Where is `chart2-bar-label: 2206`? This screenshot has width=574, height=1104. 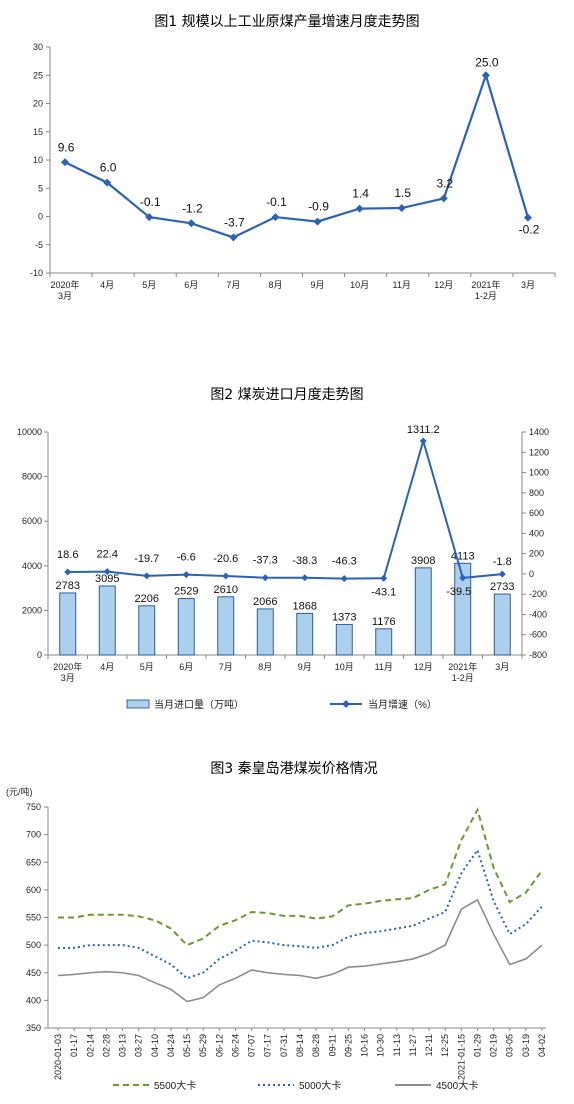
chart2-bar-label: 2206 is located at coordinates (147, 599).